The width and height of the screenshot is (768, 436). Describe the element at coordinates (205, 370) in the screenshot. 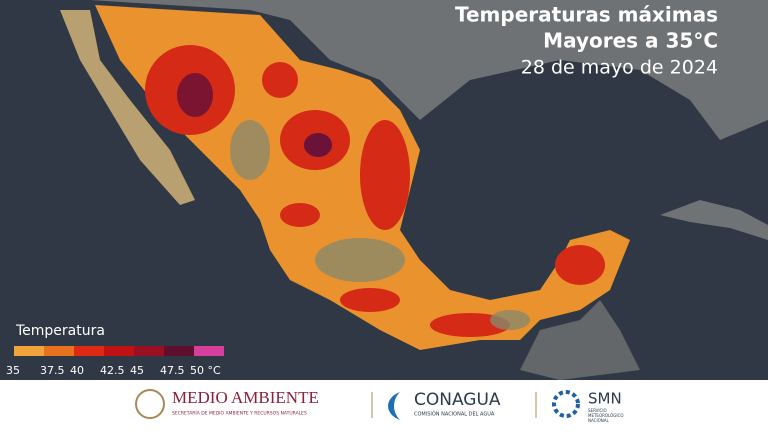

I see `legend-tick-label: 50 °C` at that location.